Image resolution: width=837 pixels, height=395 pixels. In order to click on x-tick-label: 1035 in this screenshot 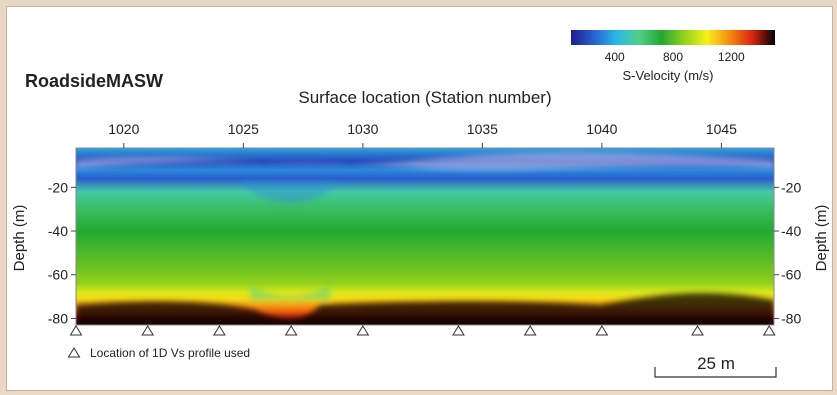, I will do `click(482, 129)`.